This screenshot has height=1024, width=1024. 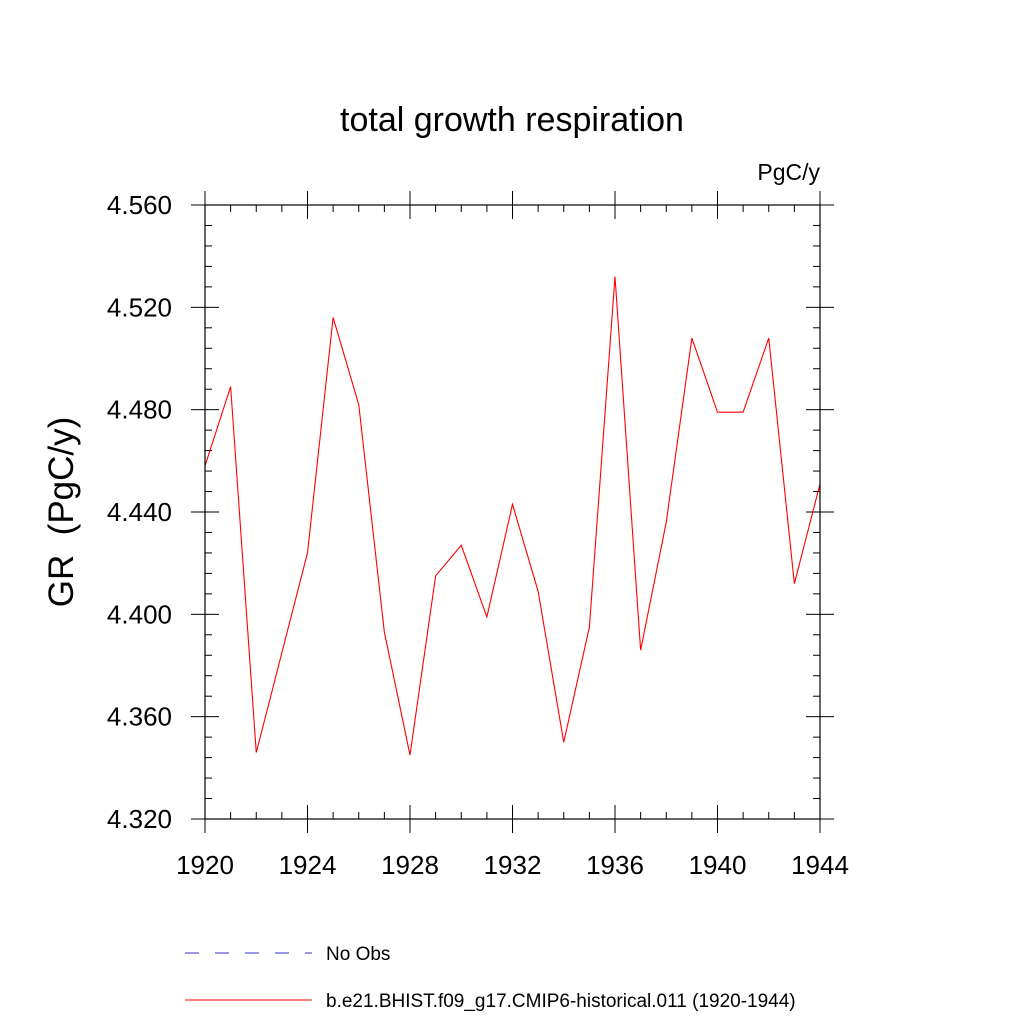 What do you see at coordinates (308, 865) in the screenshot?
I see `x-tick-label: 1924` at bounding box center [308, 865].